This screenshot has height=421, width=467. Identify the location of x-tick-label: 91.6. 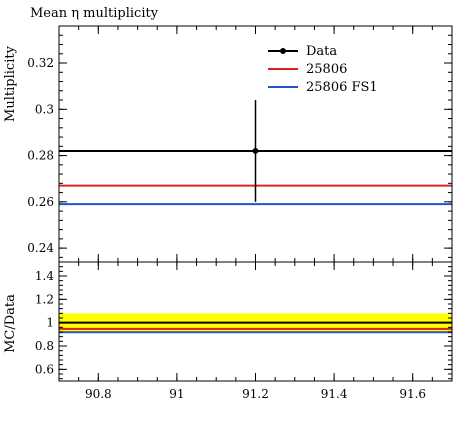
(412, 394).